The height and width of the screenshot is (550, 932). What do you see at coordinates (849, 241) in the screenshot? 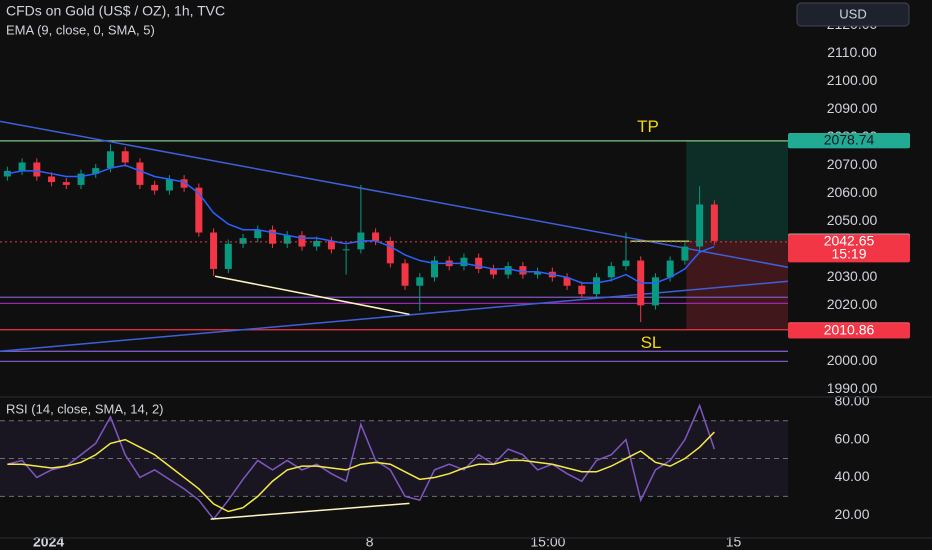
I see `price-tag-label: 2042.65` at bounding box center [849, 241].